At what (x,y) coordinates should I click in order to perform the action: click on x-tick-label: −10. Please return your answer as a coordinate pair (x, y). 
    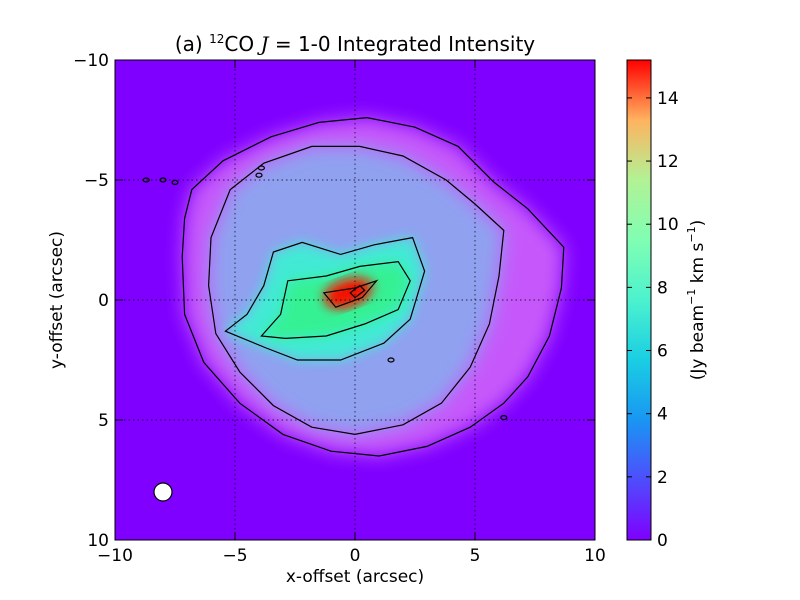
    Looking at the image, I should click on (115, 556).